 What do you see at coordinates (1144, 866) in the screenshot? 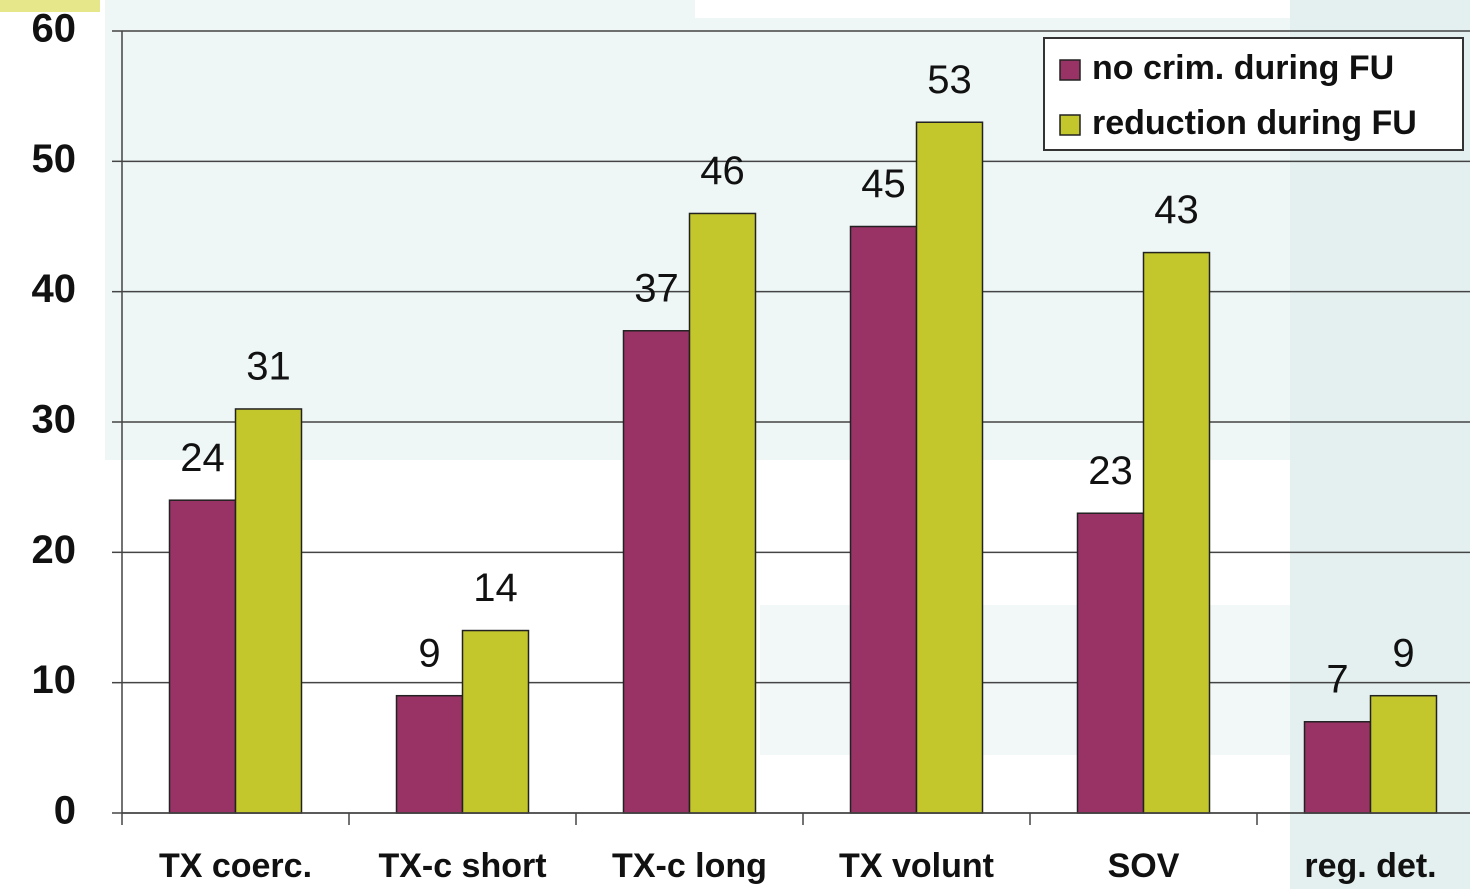
I see `x-tick-label: SOV` at bounding box center [1144, 866].